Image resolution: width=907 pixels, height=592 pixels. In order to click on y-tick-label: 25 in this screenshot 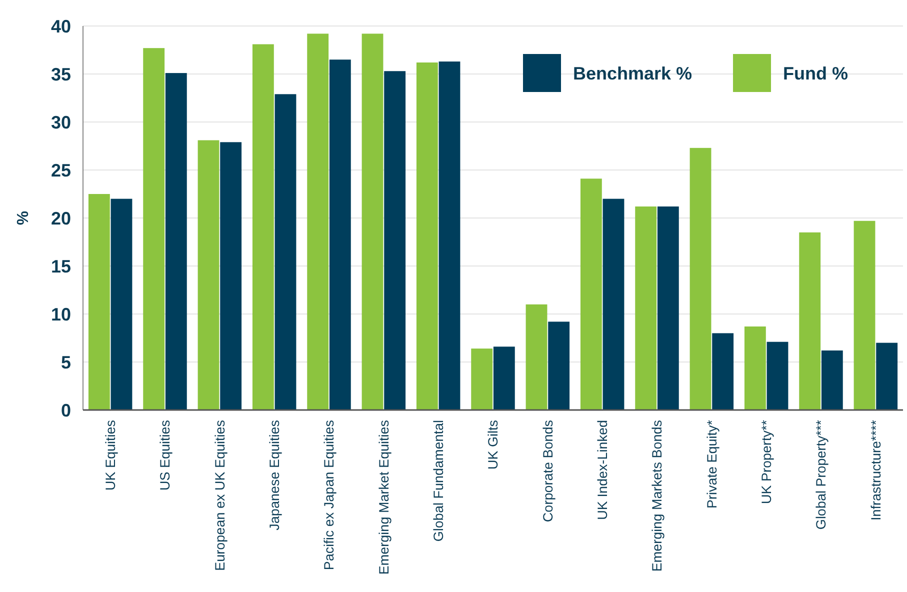, I will do `click(60, 170)`.